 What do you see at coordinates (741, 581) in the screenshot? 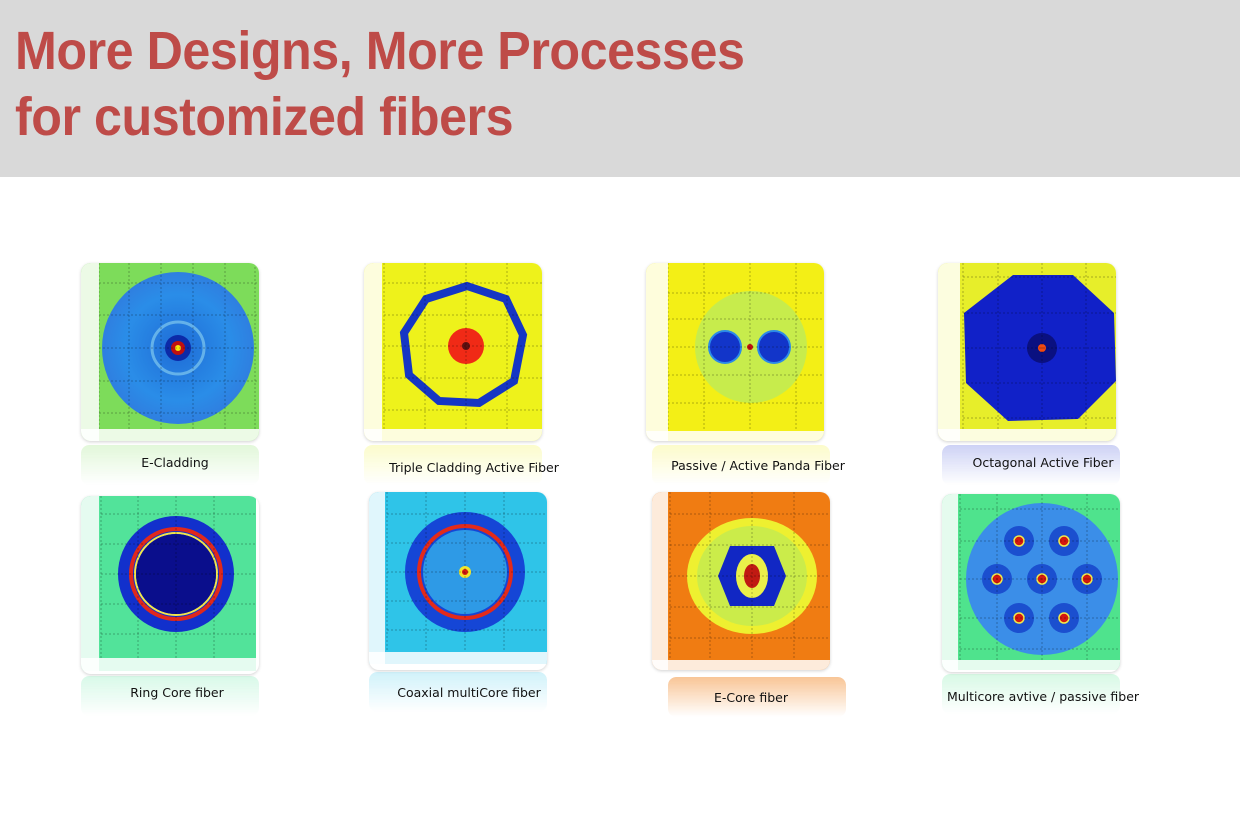
I see `e-core-mode-plot` at bounding box center [741, 581].